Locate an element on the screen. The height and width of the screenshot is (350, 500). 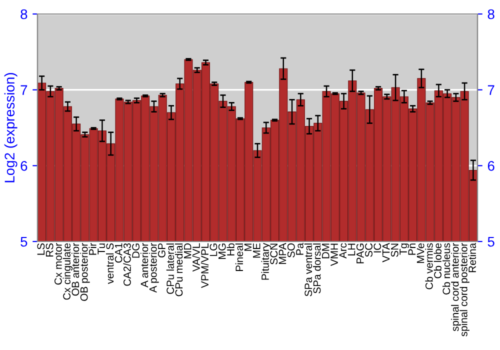
y-tick-label: 5 is located at coordinates (24, 241).